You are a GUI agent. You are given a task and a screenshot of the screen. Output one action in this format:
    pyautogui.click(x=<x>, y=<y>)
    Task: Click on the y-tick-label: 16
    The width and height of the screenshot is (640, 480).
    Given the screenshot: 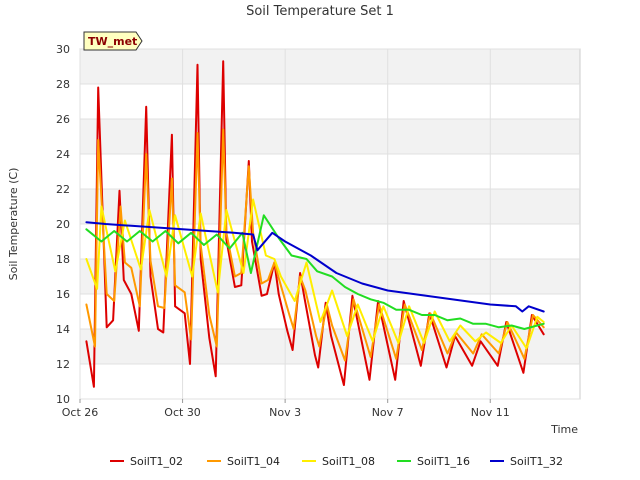 What is the action you would take?
    pyautogui.click(x=63, y=294)
    